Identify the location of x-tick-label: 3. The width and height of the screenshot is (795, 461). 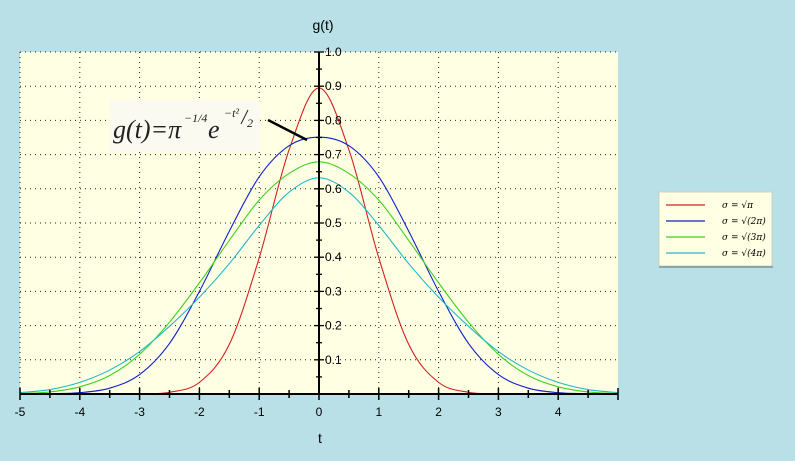
(498, 412).